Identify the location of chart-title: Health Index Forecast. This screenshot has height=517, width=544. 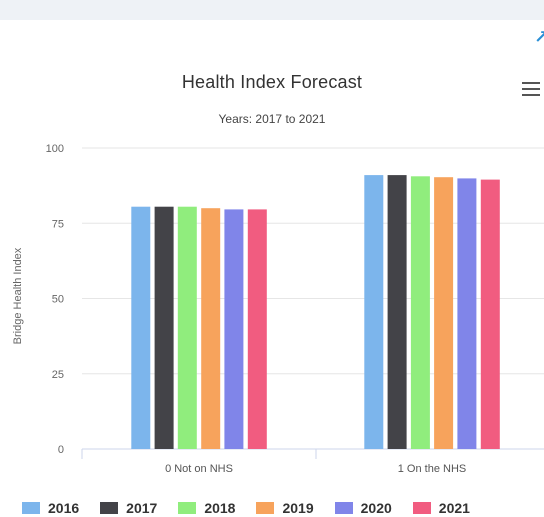
(272, 82).